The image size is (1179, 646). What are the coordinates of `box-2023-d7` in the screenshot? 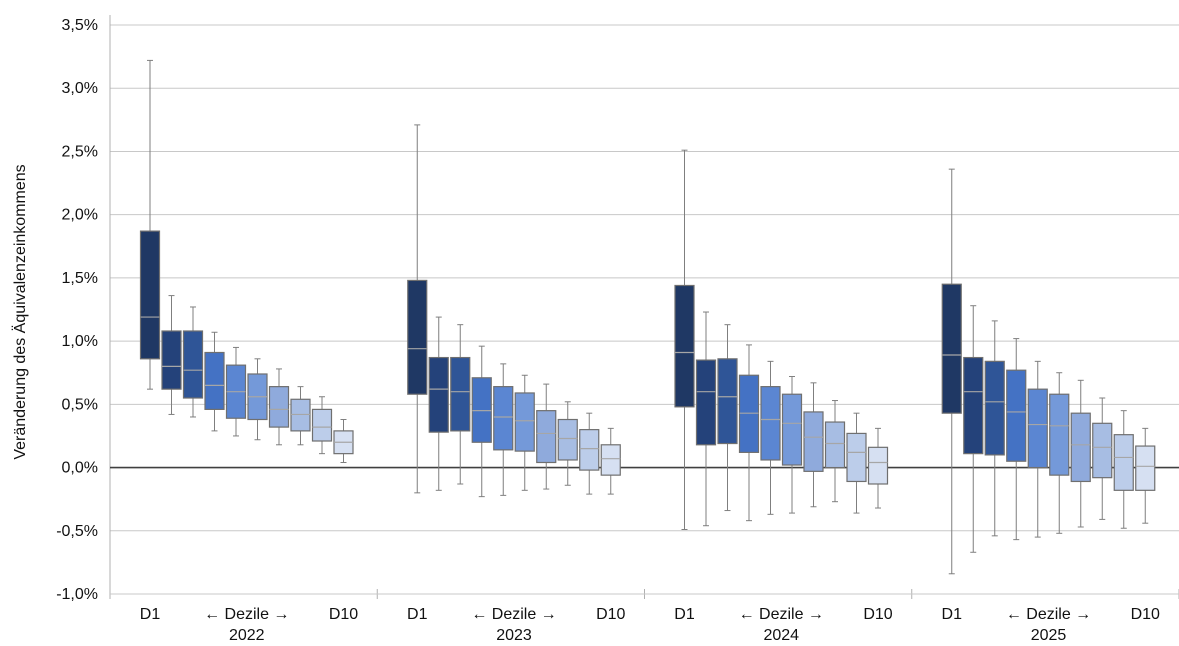 It's located at (546, 437).